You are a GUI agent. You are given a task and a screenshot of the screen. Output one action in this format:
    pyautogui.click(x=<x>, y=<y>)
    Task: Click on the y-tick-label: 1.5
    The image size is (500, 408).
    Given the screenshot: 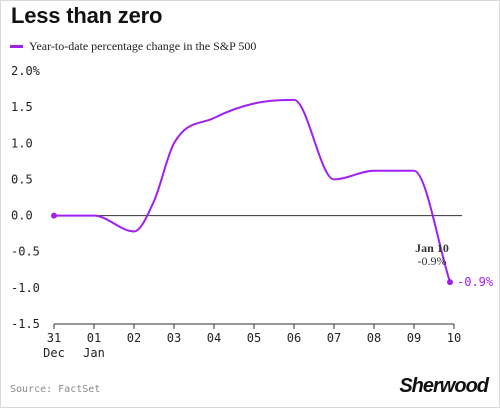 What is the action you would take?
    pyautogui.click(x=22, y=107)
    